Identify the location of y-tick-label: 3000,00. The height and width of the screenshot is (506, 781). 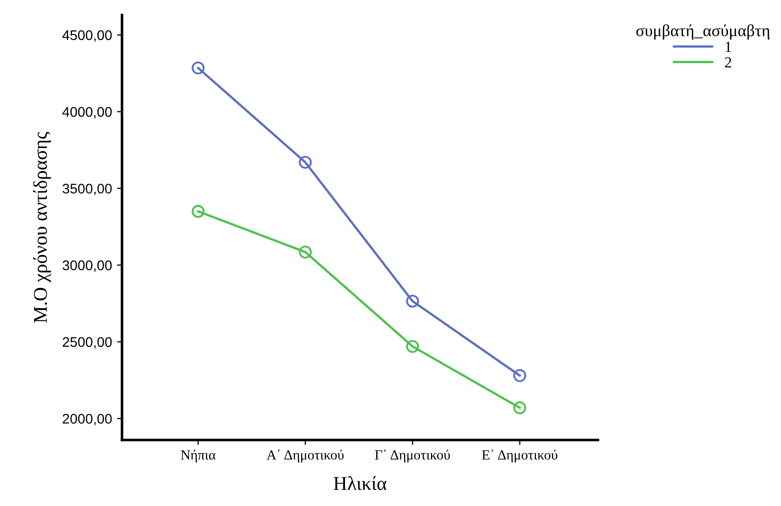
(87, 266).